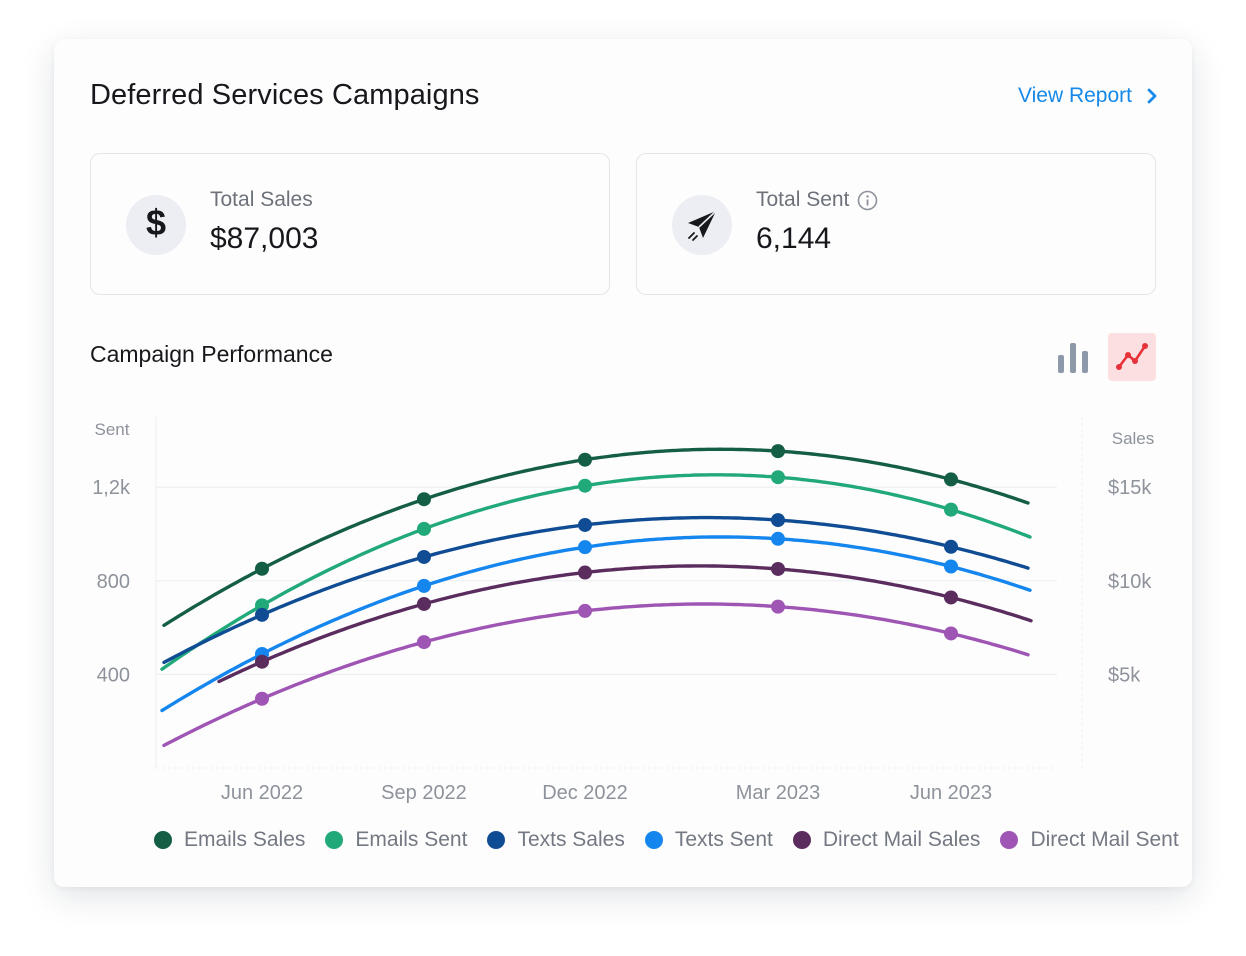  I want to click on view-report-link: View Report, so click(1088, 96).